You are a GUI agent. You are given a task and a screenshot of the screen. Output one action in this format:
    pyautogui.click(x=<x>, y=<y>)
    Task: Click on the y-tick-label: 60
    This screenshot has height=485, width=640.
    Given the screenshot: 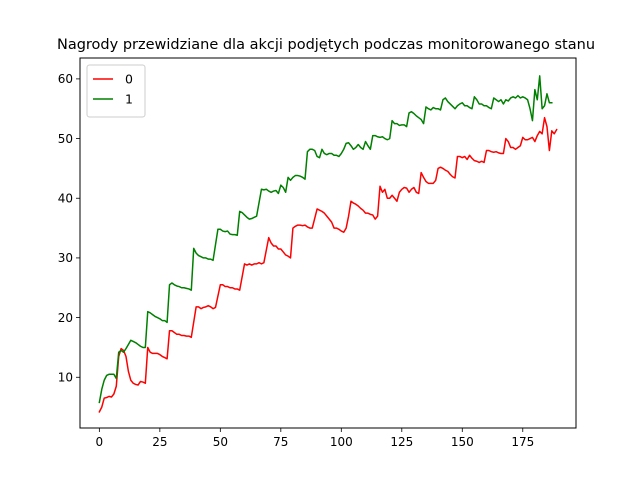 What is the action you would take?
    pyautogui.click(x=65, y=79)
    